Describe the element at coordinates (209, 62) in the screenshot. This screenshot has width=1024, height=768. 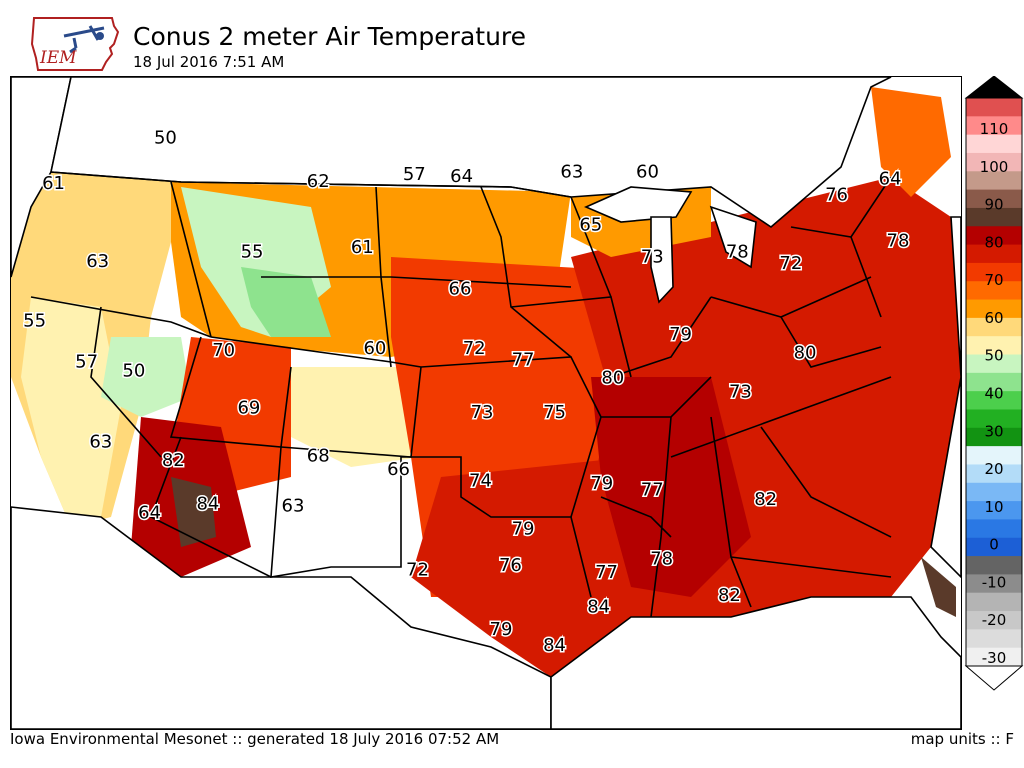
I see `map-timestamp: 18 Jul 2016 7:51 AM` at that location.